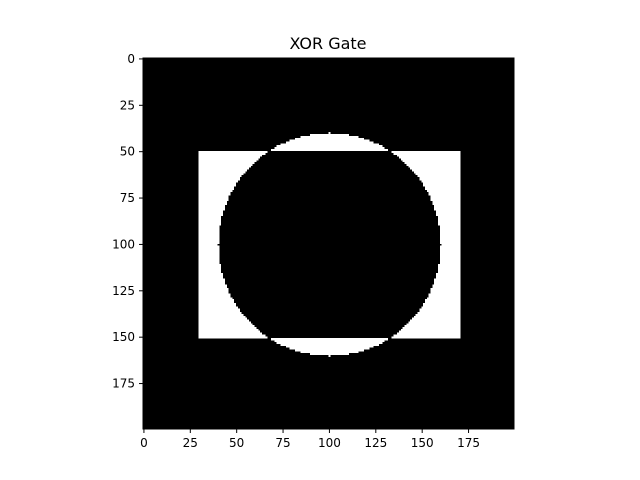  Describe the element at coordinates (327, 43) in the screenshot. I see `chart-title: XOR Gate` at that location.